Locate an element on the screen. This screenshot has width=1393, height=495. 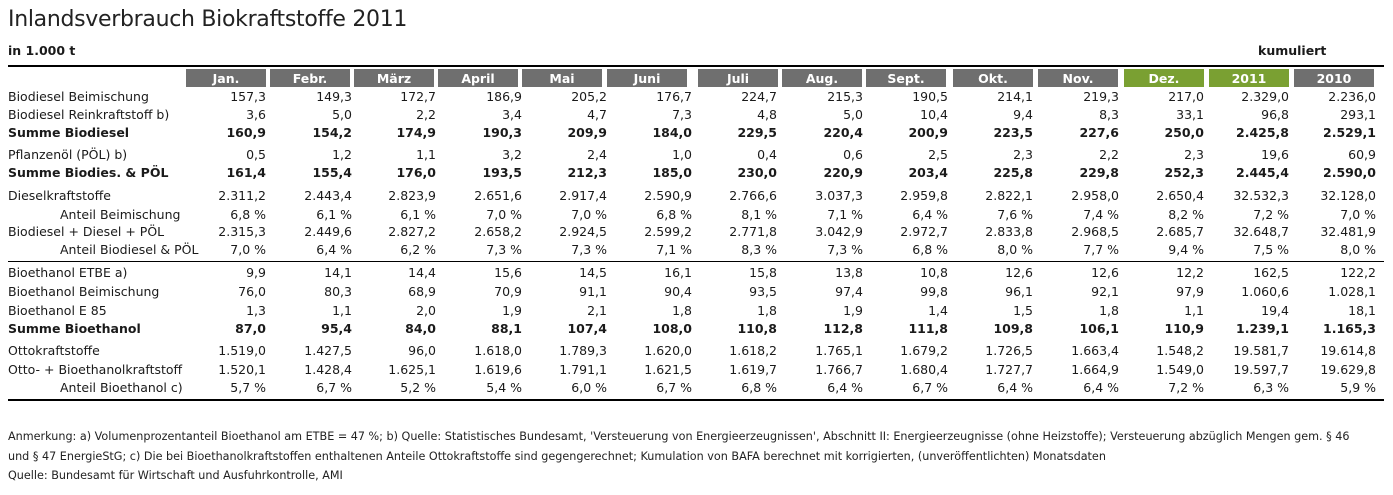
table-cell: 8,0 % is located at coordinates (1015, 249).